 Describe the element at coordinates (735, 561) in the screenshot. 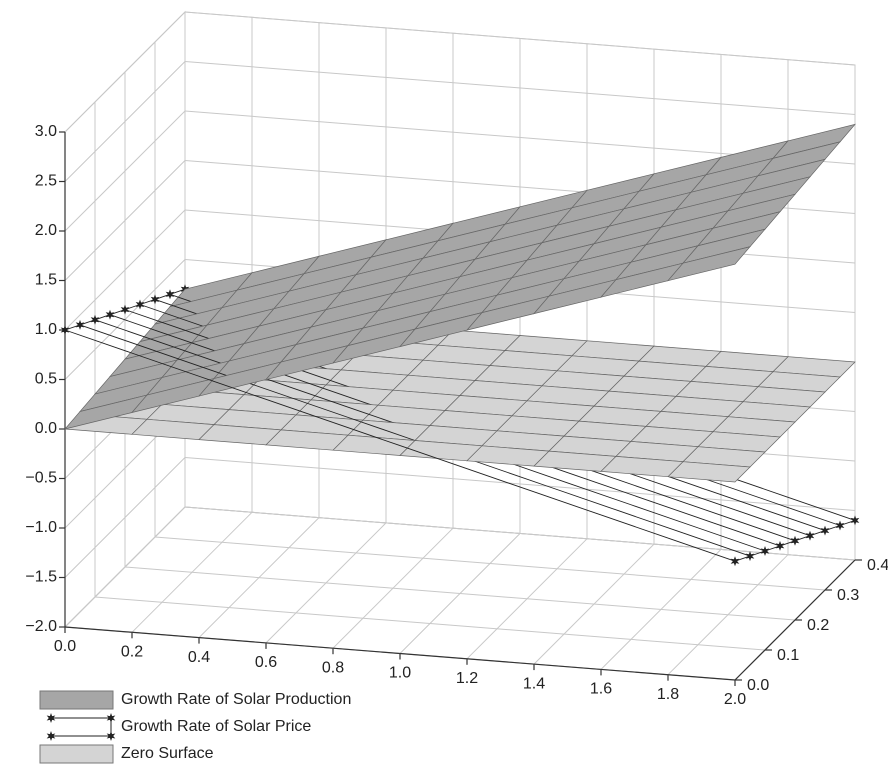

I see `price-marker` at that location.